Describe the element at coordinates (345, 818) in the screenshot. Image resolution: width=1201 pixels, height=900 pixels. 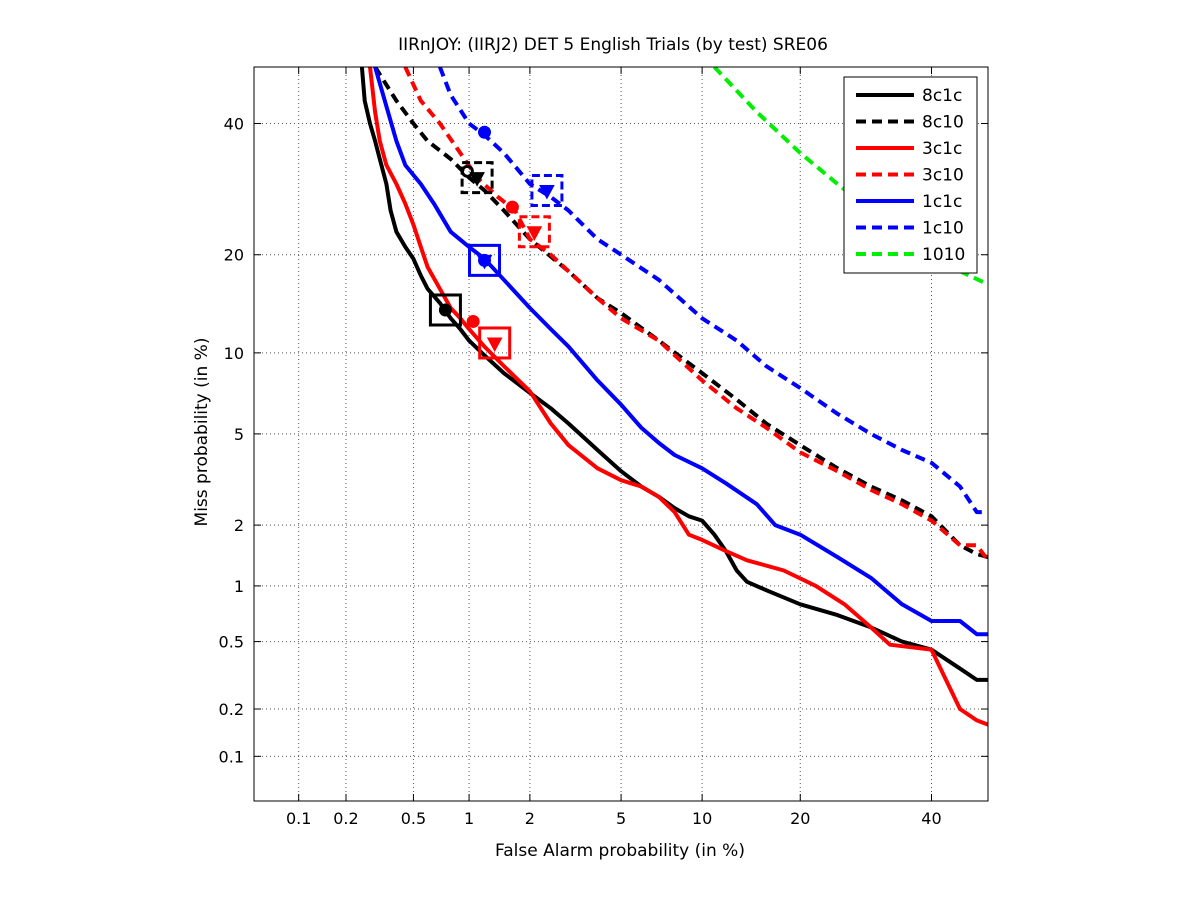
I see `x-tick-label: 0.2` at that location.